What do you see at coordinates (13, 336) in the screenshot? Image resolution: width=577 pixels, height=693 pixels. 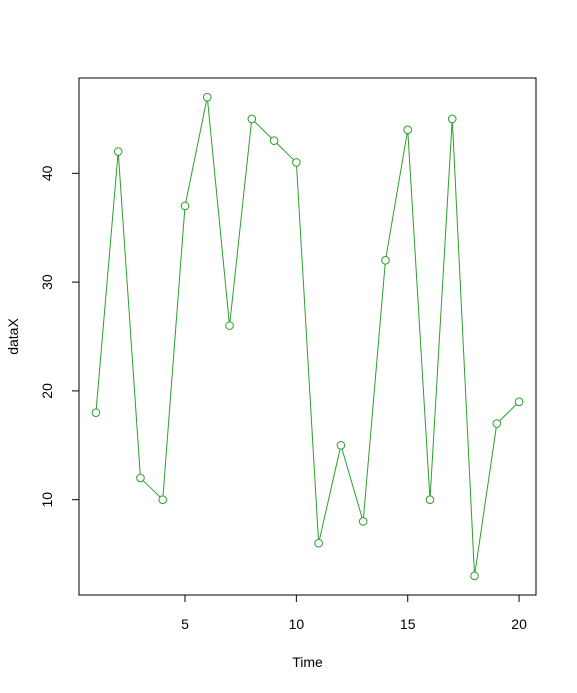 I see `y-axis-label: dataX` at bounding box center [13, 336].